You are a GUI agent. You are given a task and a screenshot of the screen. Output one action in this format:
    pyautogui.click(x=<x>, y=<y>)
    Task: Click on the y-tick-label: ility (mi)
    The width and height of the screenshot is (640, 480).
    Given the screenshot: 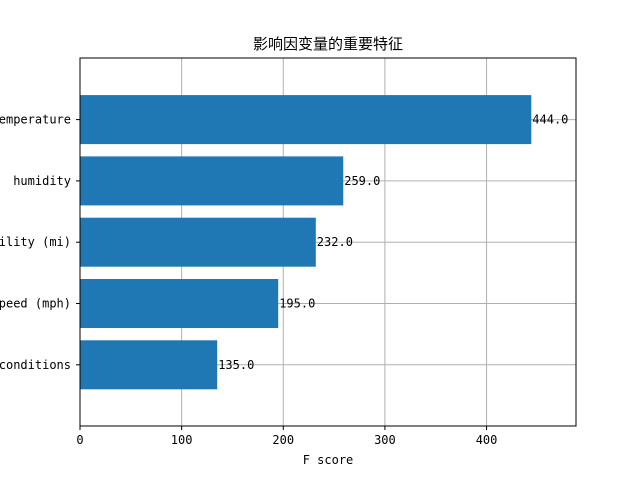 What is the action you would take?
    pyautogui.click(x=35, y=242)
    